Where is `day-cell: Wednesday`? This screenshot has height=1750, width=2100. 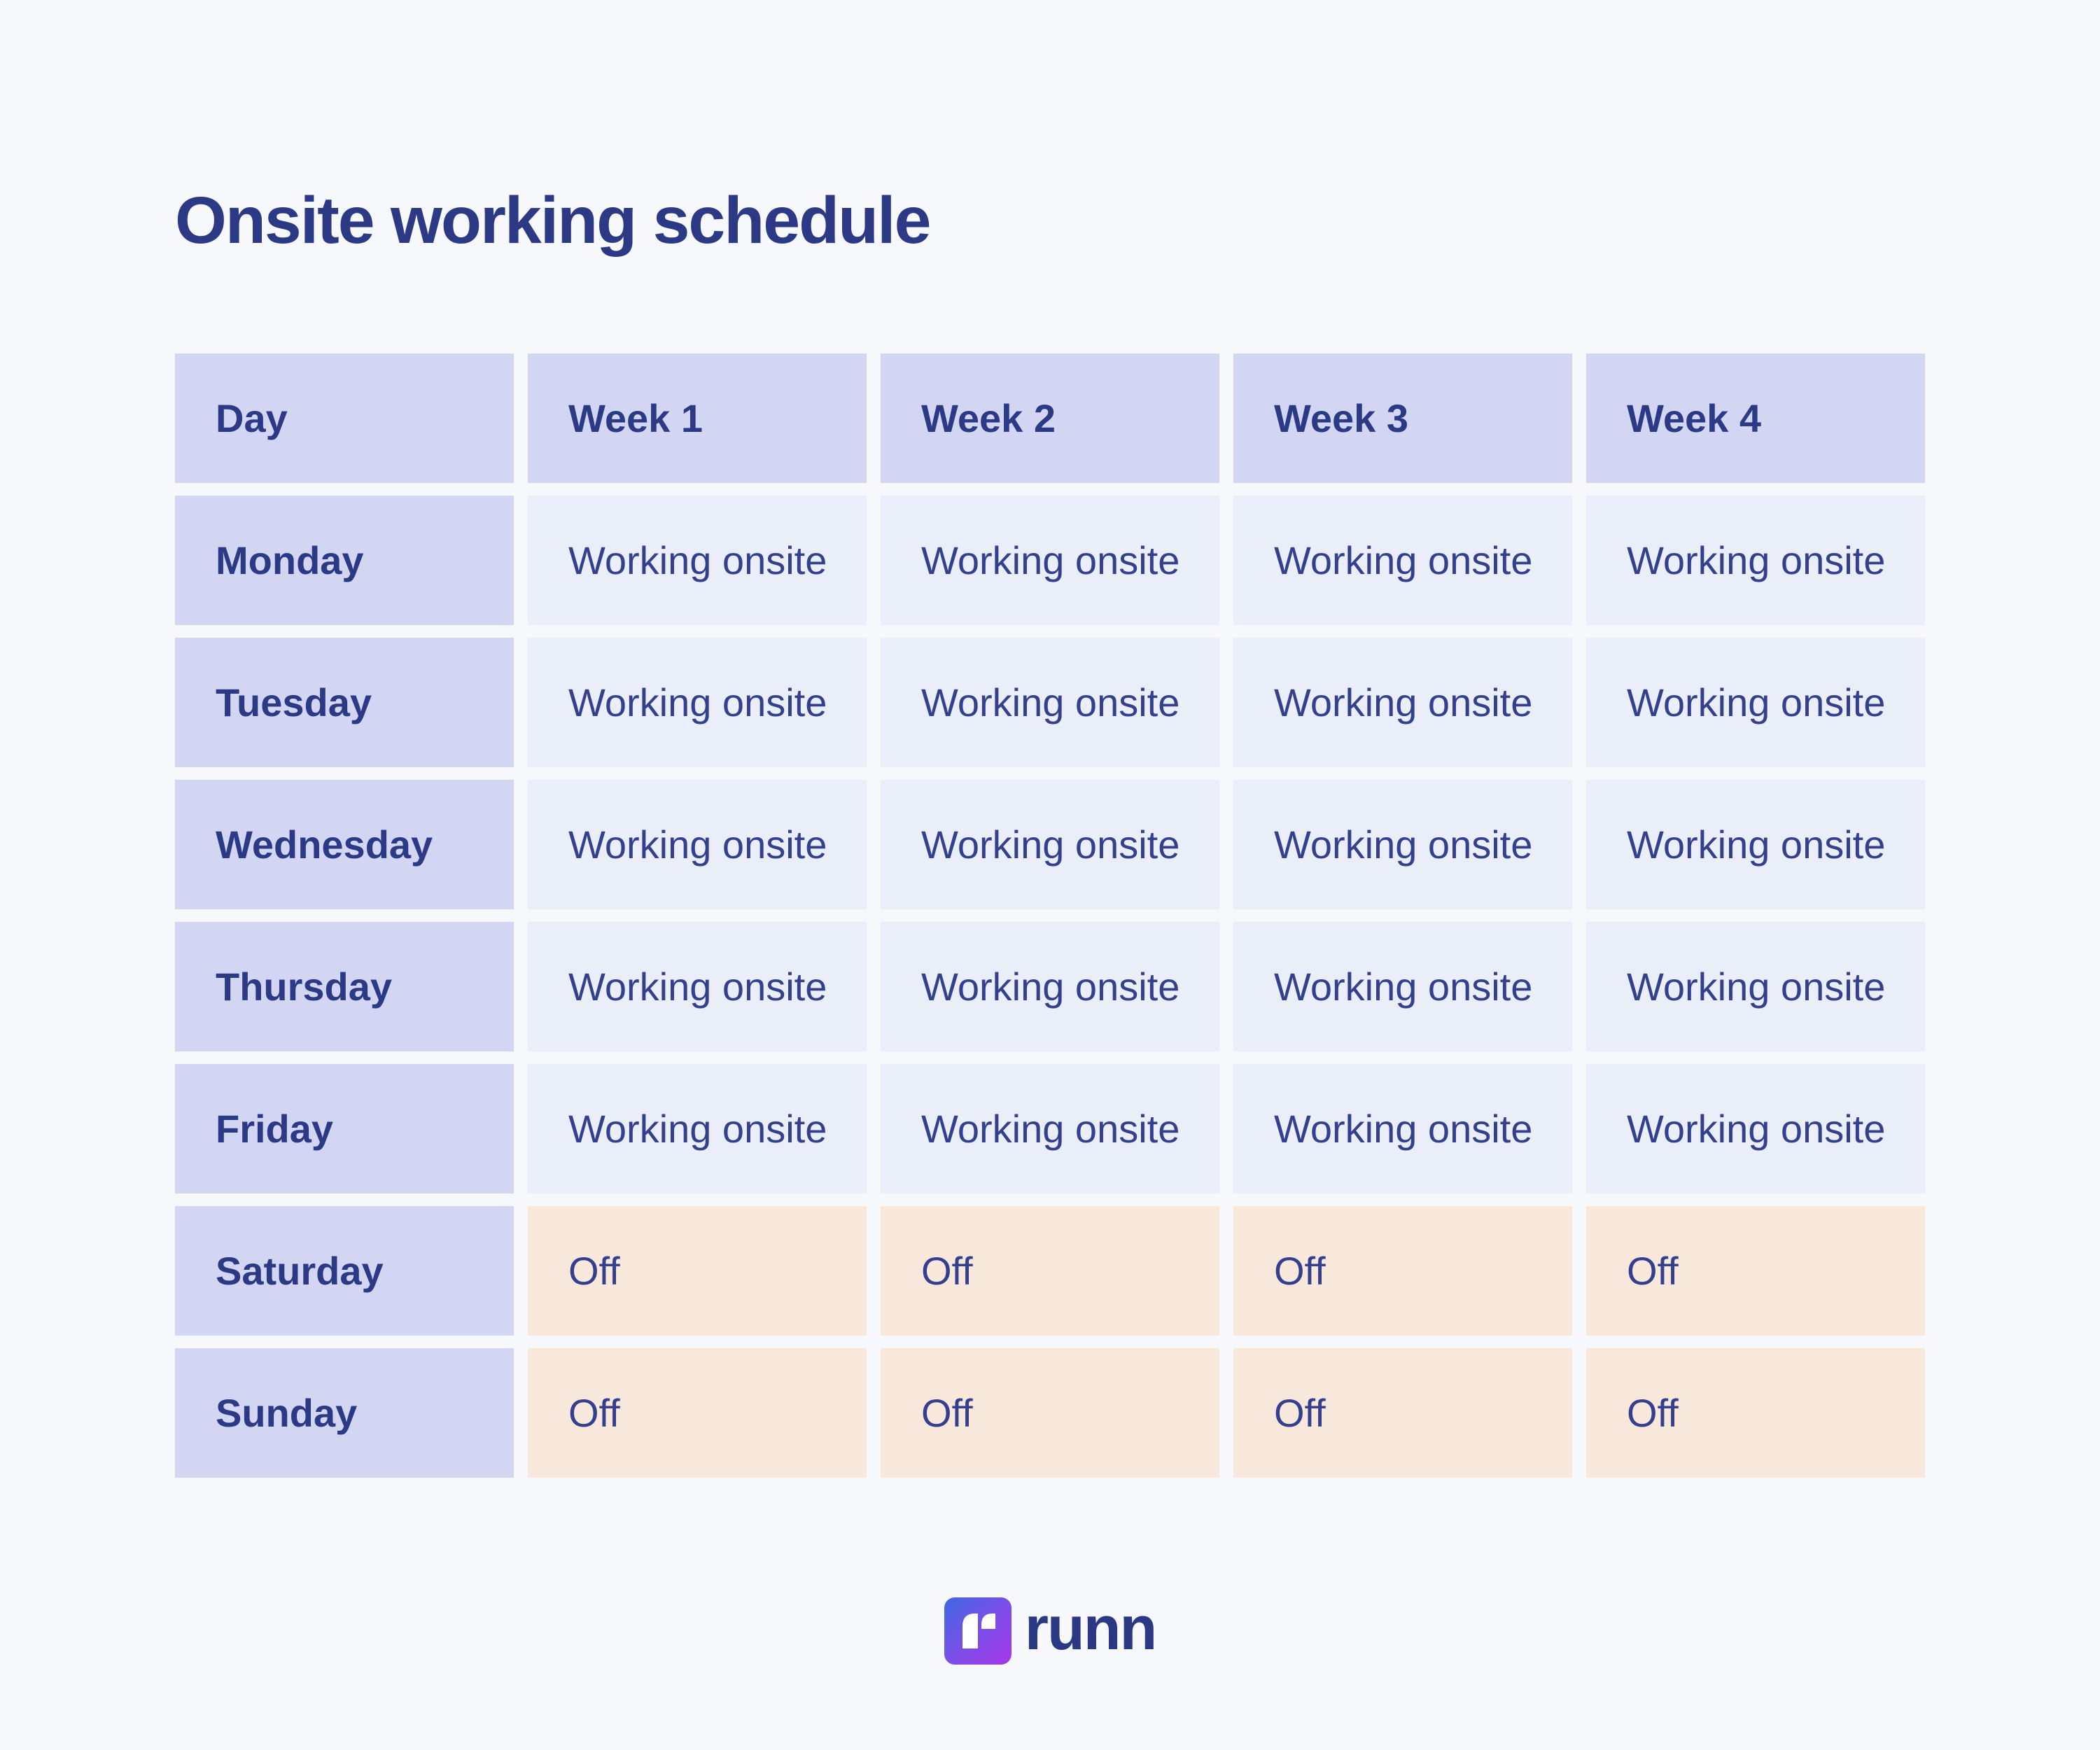 day-cell: Wednesday is located at coordinates (344, 844).